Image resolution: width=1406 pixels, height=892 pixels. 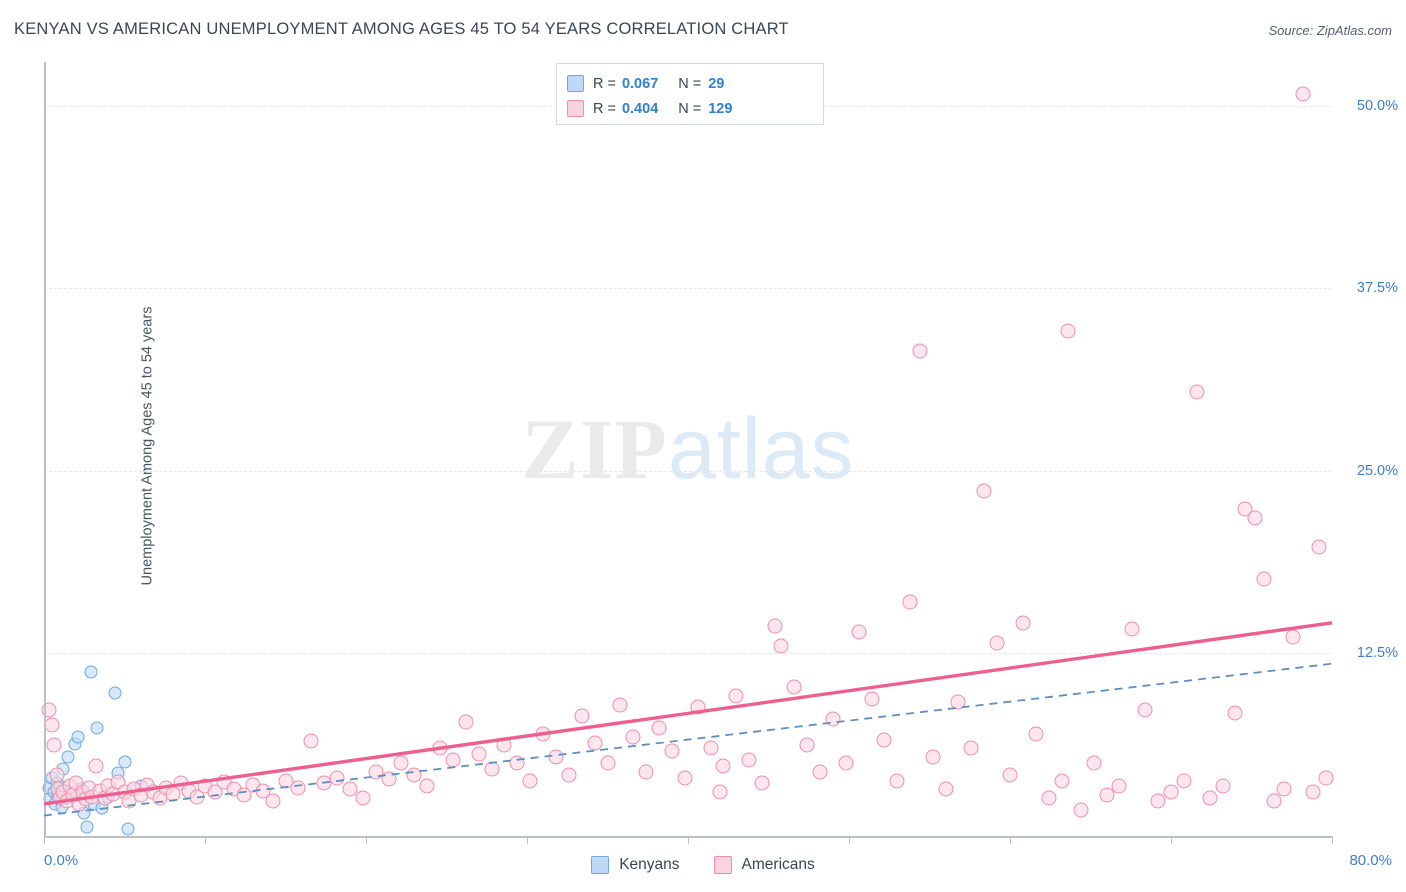 What do you see at coordinates (594, 449) in the screenshot?
I see `watermark-zip: ZIP` at bounding box center [594, 449].